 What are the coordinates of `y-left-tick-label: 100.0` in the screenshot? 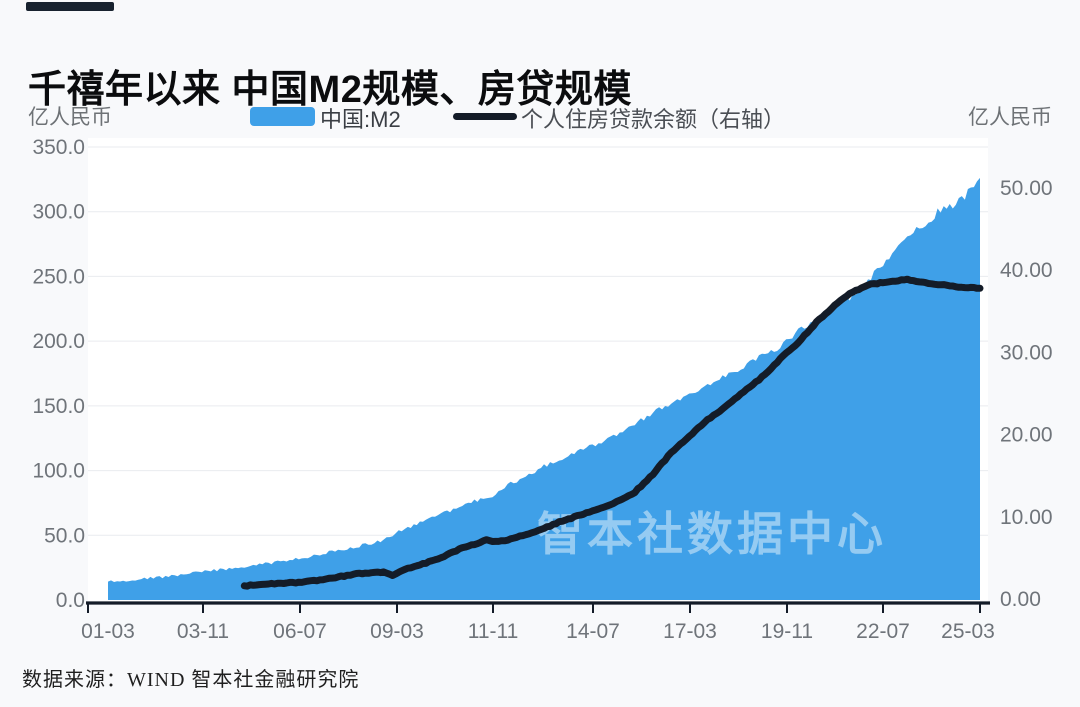 It's located at (58, 471).